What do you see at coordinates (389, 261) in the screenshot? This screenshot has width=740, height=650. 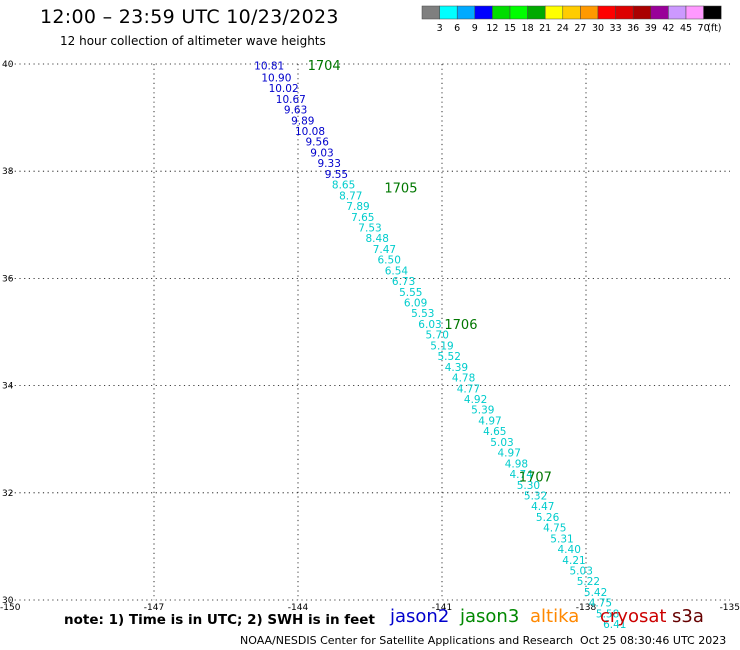 I see `wave-height-value: 6.50` at bounding box center [389, 261].